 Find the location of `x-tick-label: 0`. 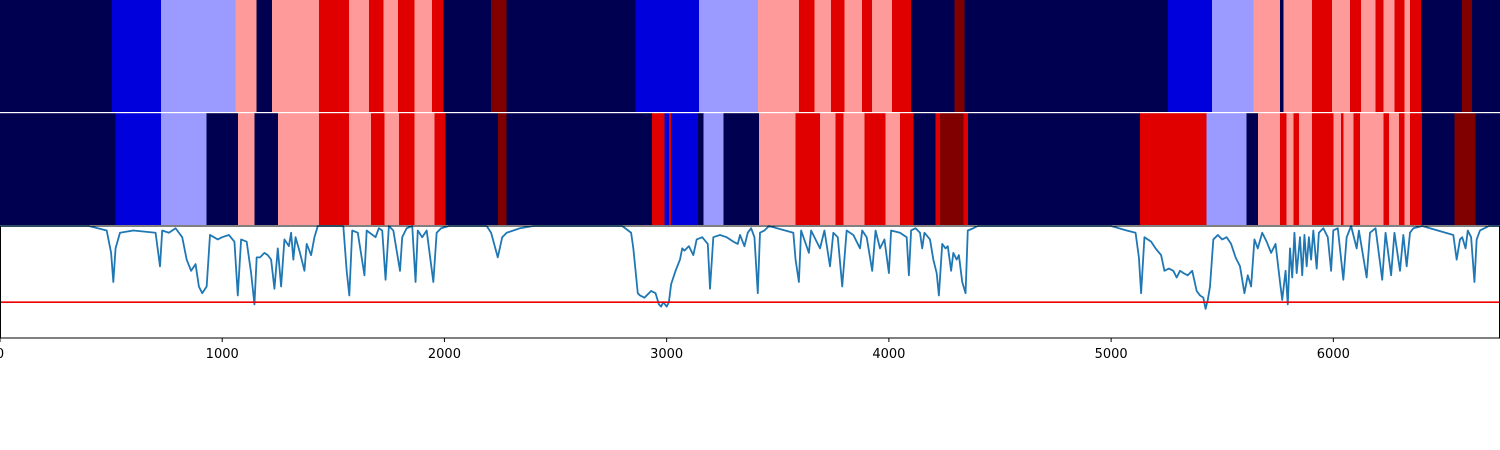

x-tick-label: 0 is located at coordinates (2, 354).